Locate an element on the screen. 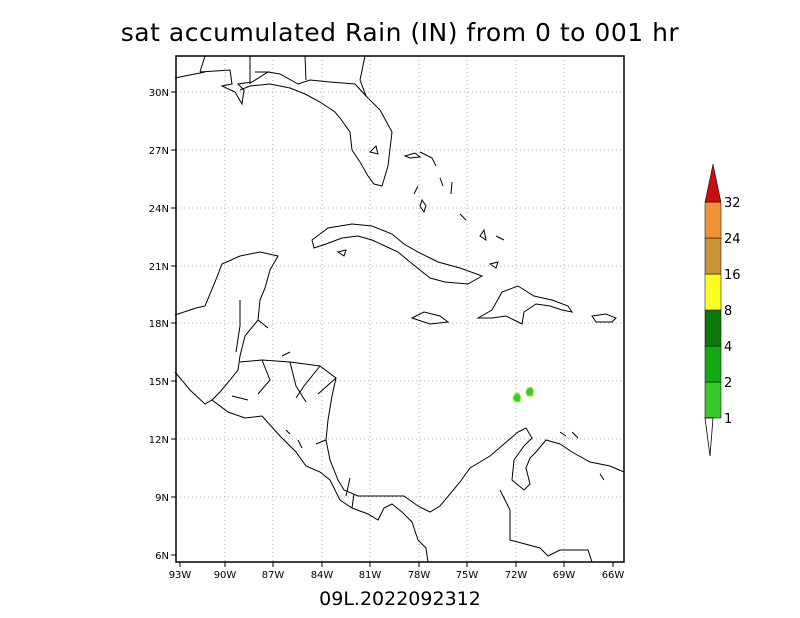 This screenshot has height=618, width=800. small-islands is located at coordinates (443, 416).